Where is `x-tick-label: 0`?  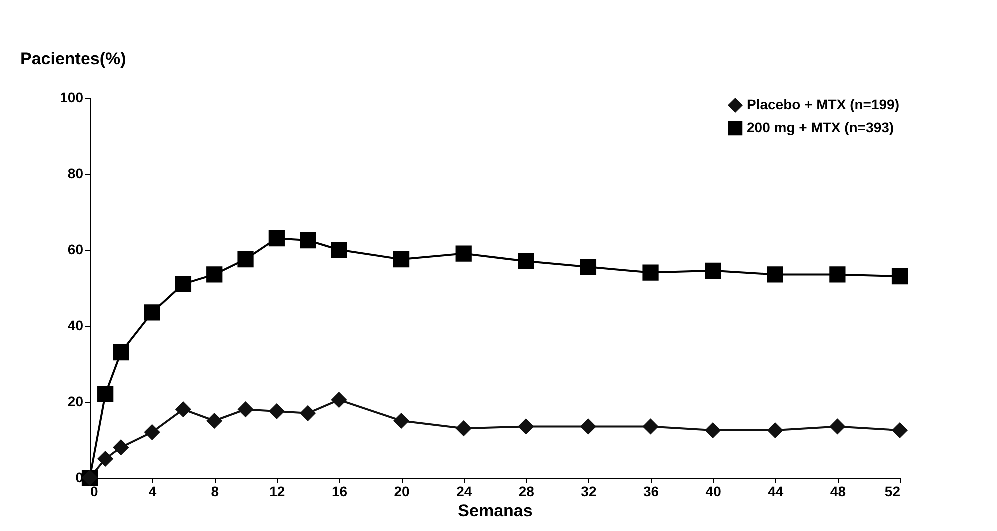 x-tick-label: 0 is located at coordinates (94, 492).